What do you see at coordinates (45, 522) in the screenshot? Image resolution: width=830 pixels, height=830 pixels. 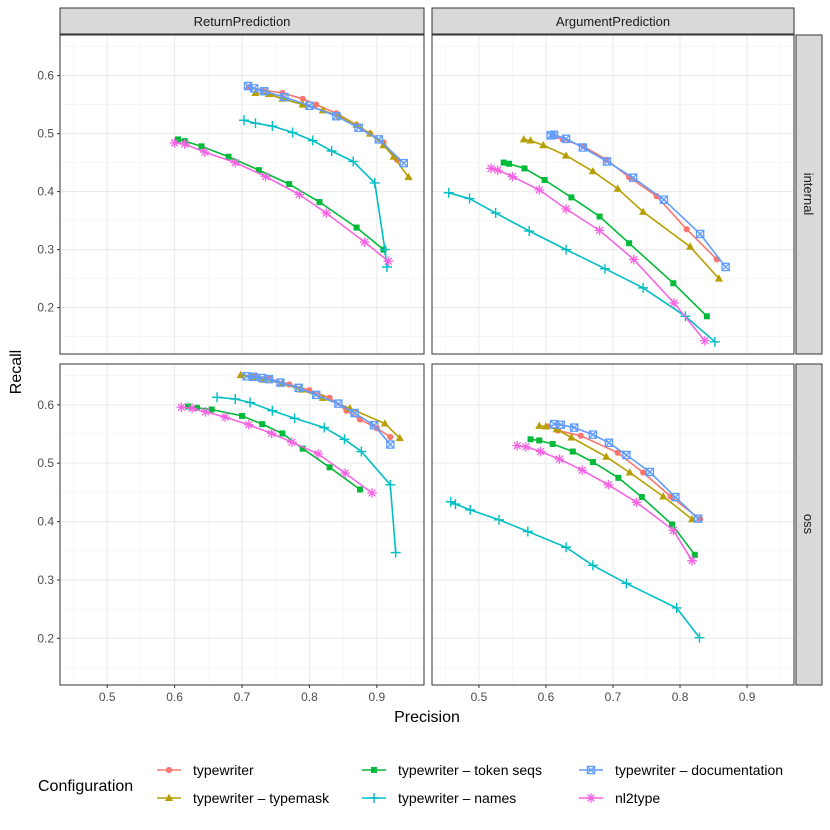 I see `y-tick-label: 0.4` at bounding box center [45, 522].